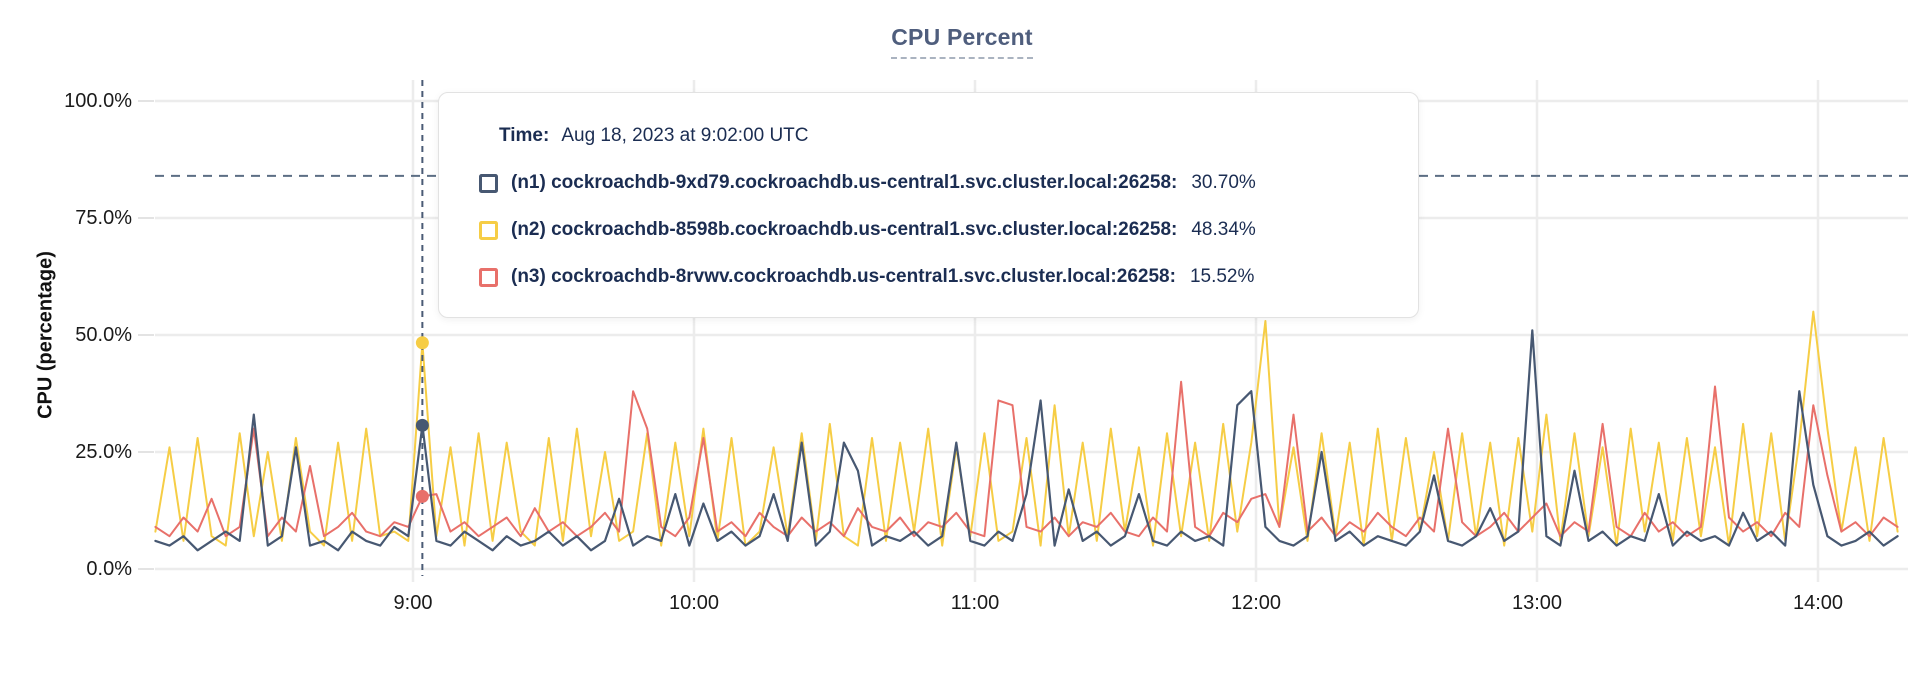  Describe the element at coordinates (1818, 603) in the screenshot. I see `x-tick-label: 14:00` at that location.